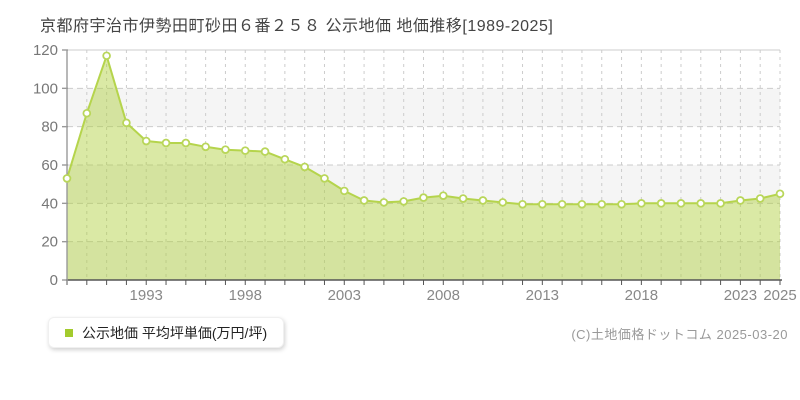 This screenshot has height=400, width=800. What do you see at coordinates (443, 295) in the screenshot?
I see `x-tick-label: 2008` at bounding box center [443, 295].